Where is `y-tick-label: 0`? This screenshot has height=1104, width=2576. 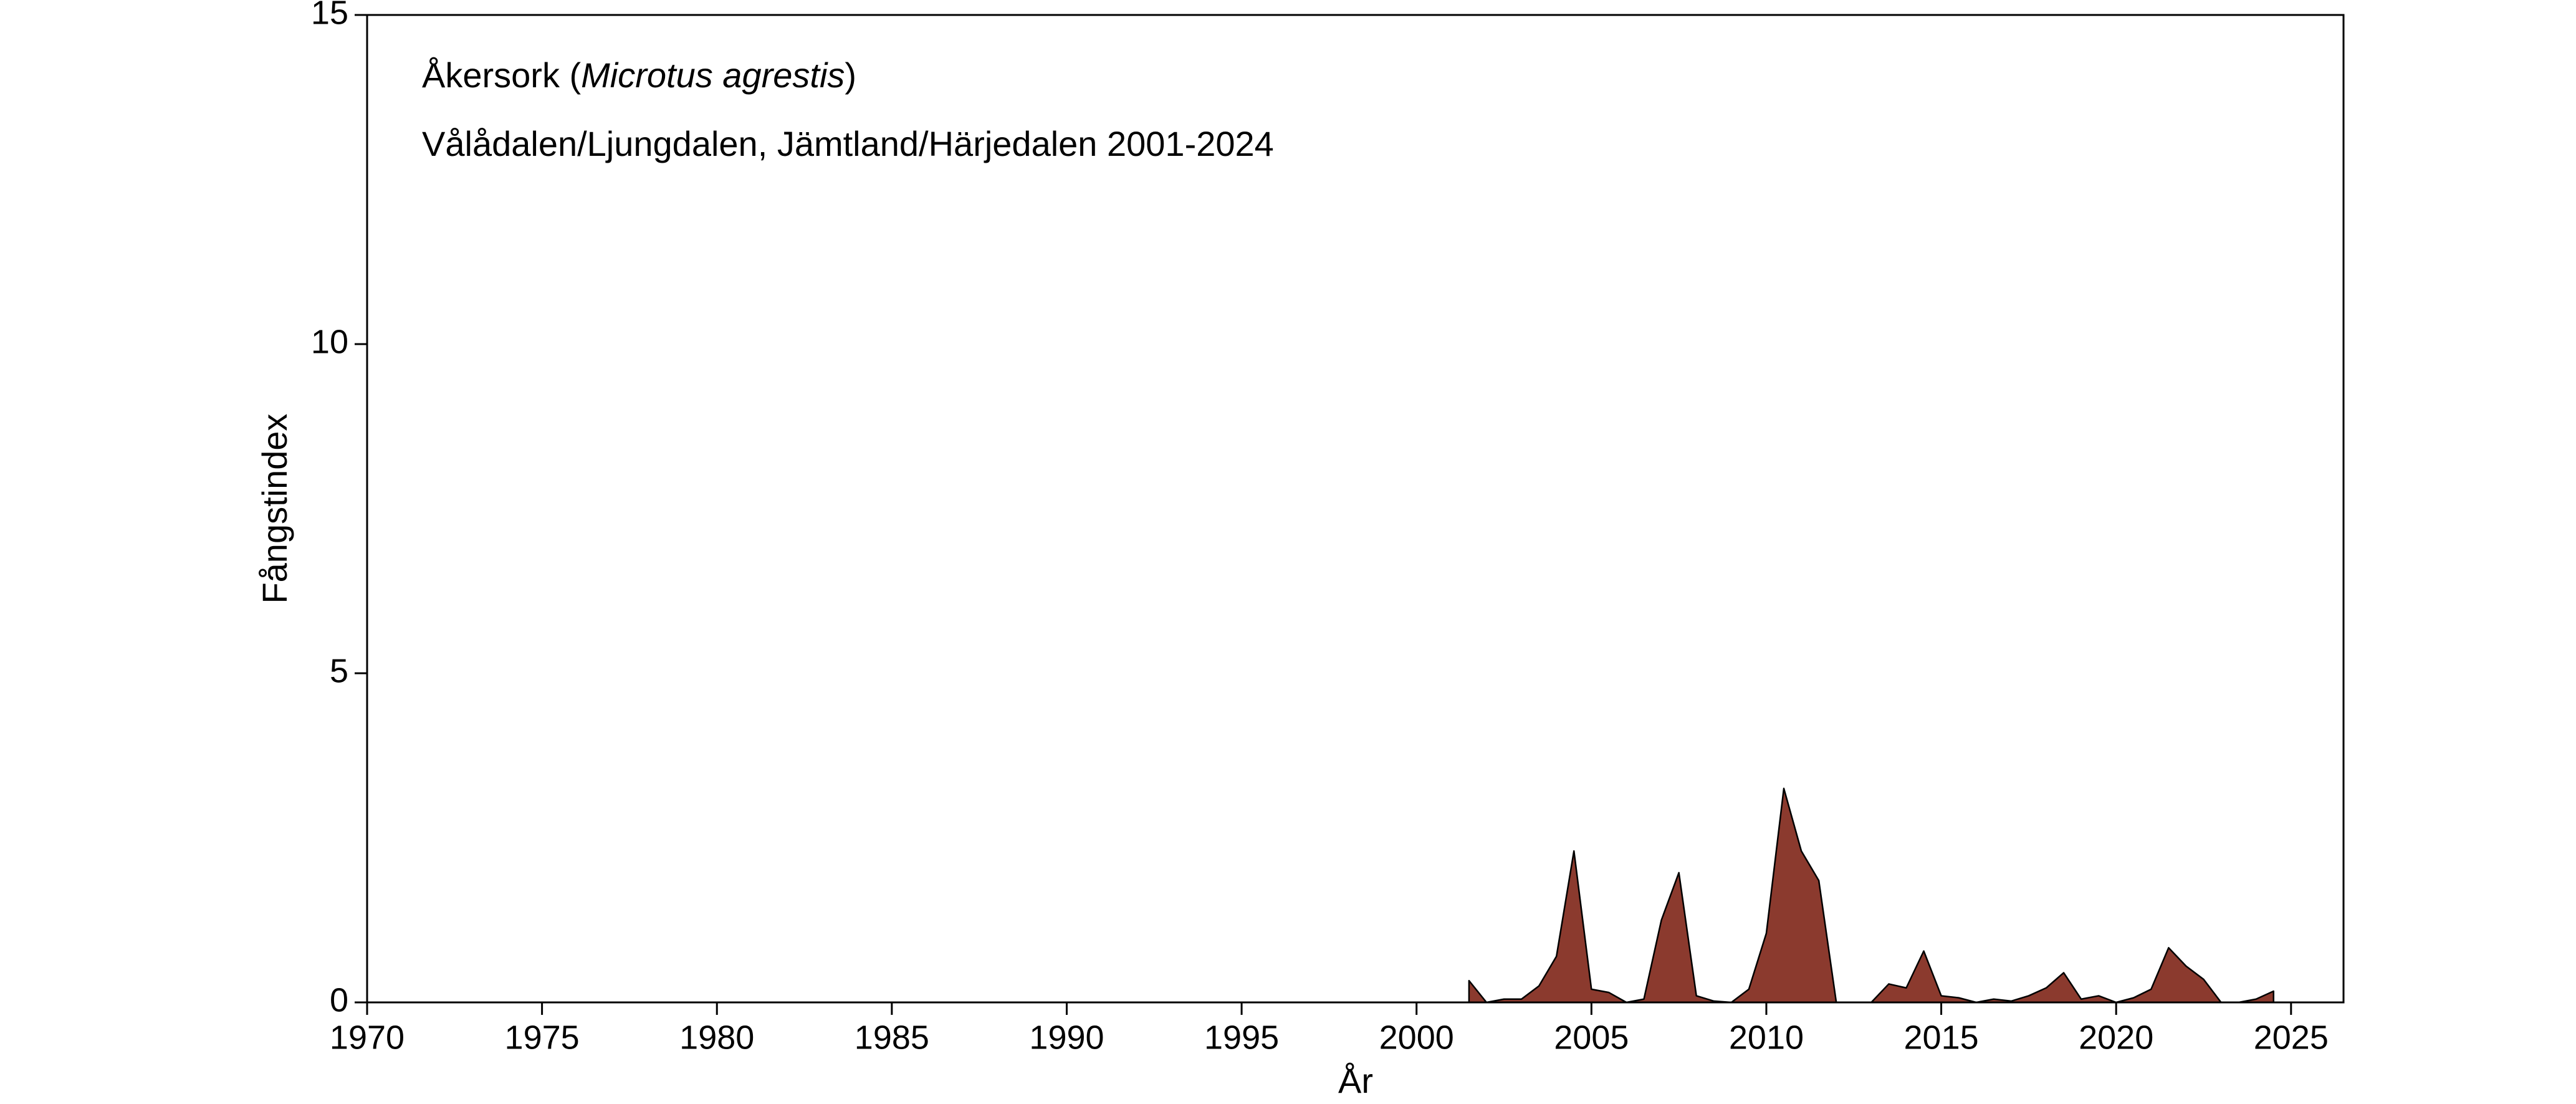
y-tick-label: 0 is located at coordinates (339, 1000).